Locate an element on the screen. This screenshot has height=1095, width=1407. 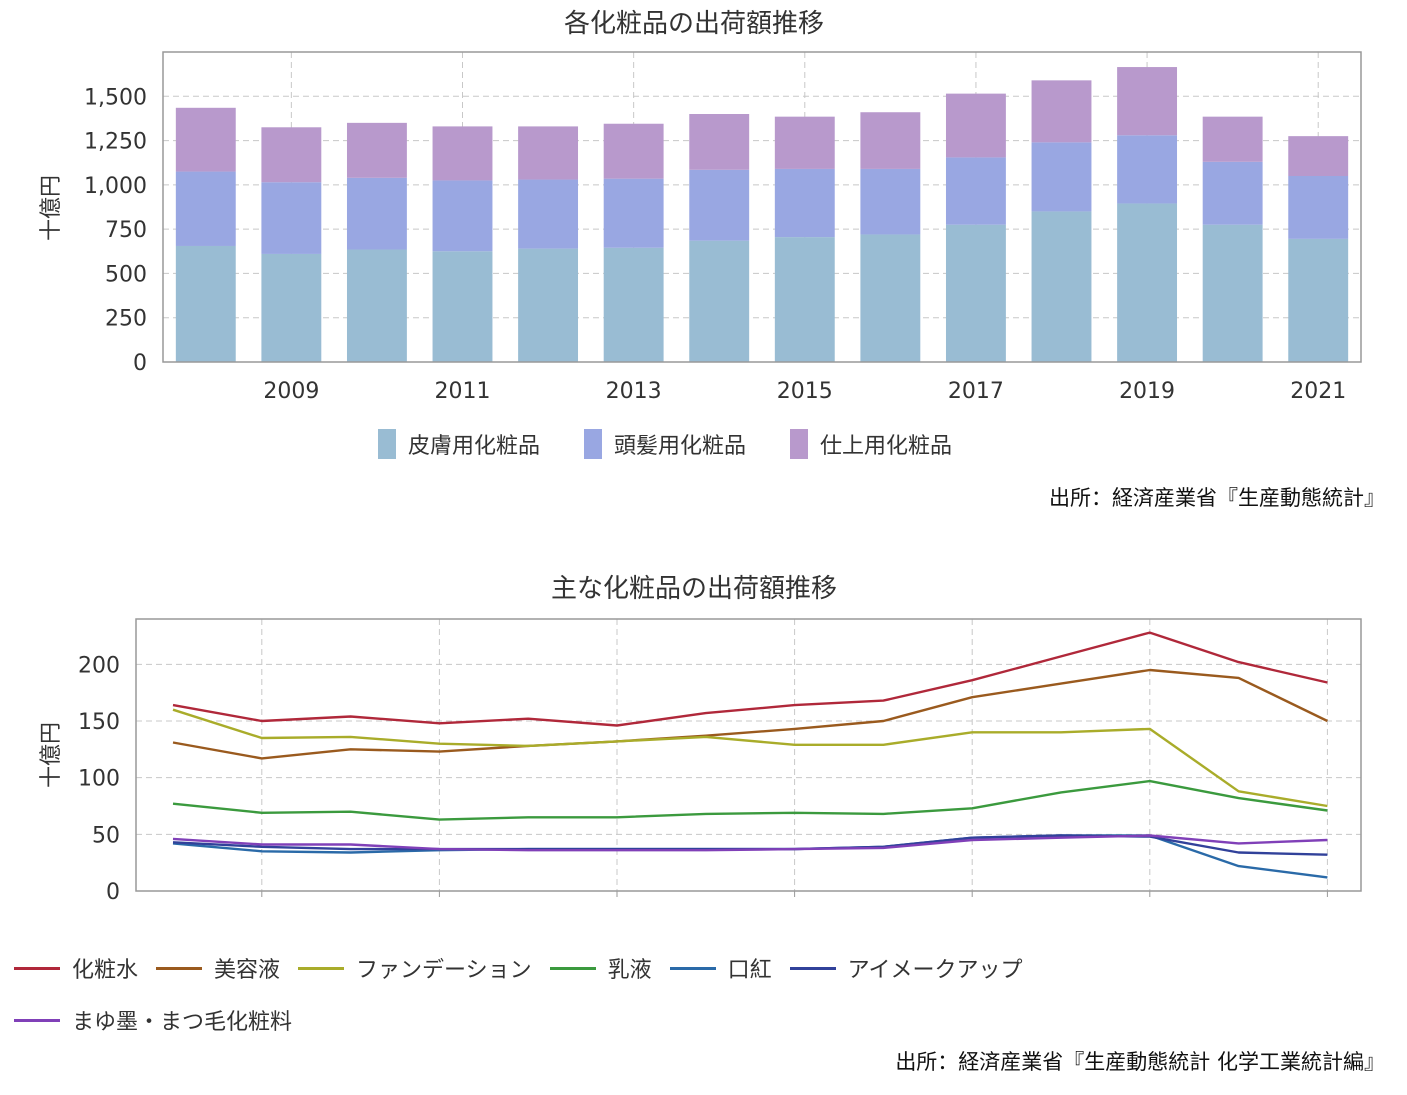
line-series-eyebrow is located at coordinates (750, 843).